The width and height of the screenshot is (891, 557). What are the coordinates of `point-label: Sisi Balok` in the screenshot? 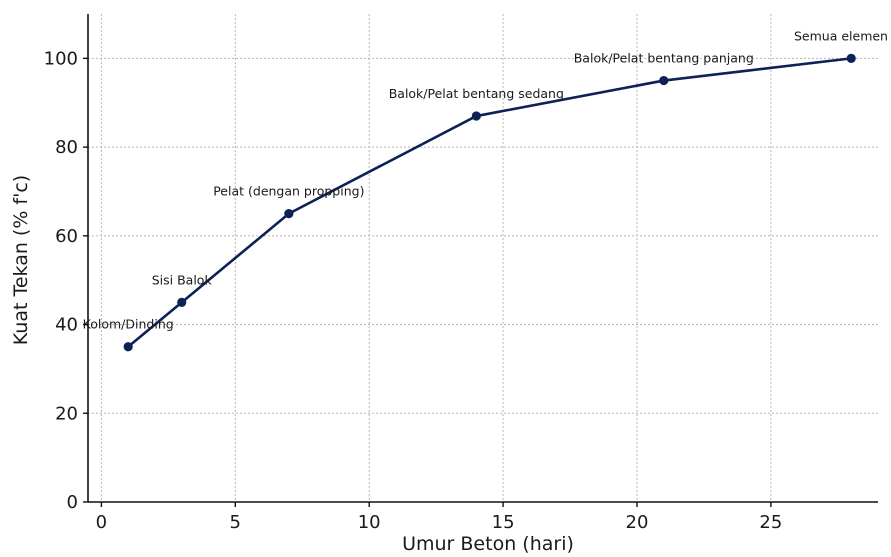 It's located at (182, 279).